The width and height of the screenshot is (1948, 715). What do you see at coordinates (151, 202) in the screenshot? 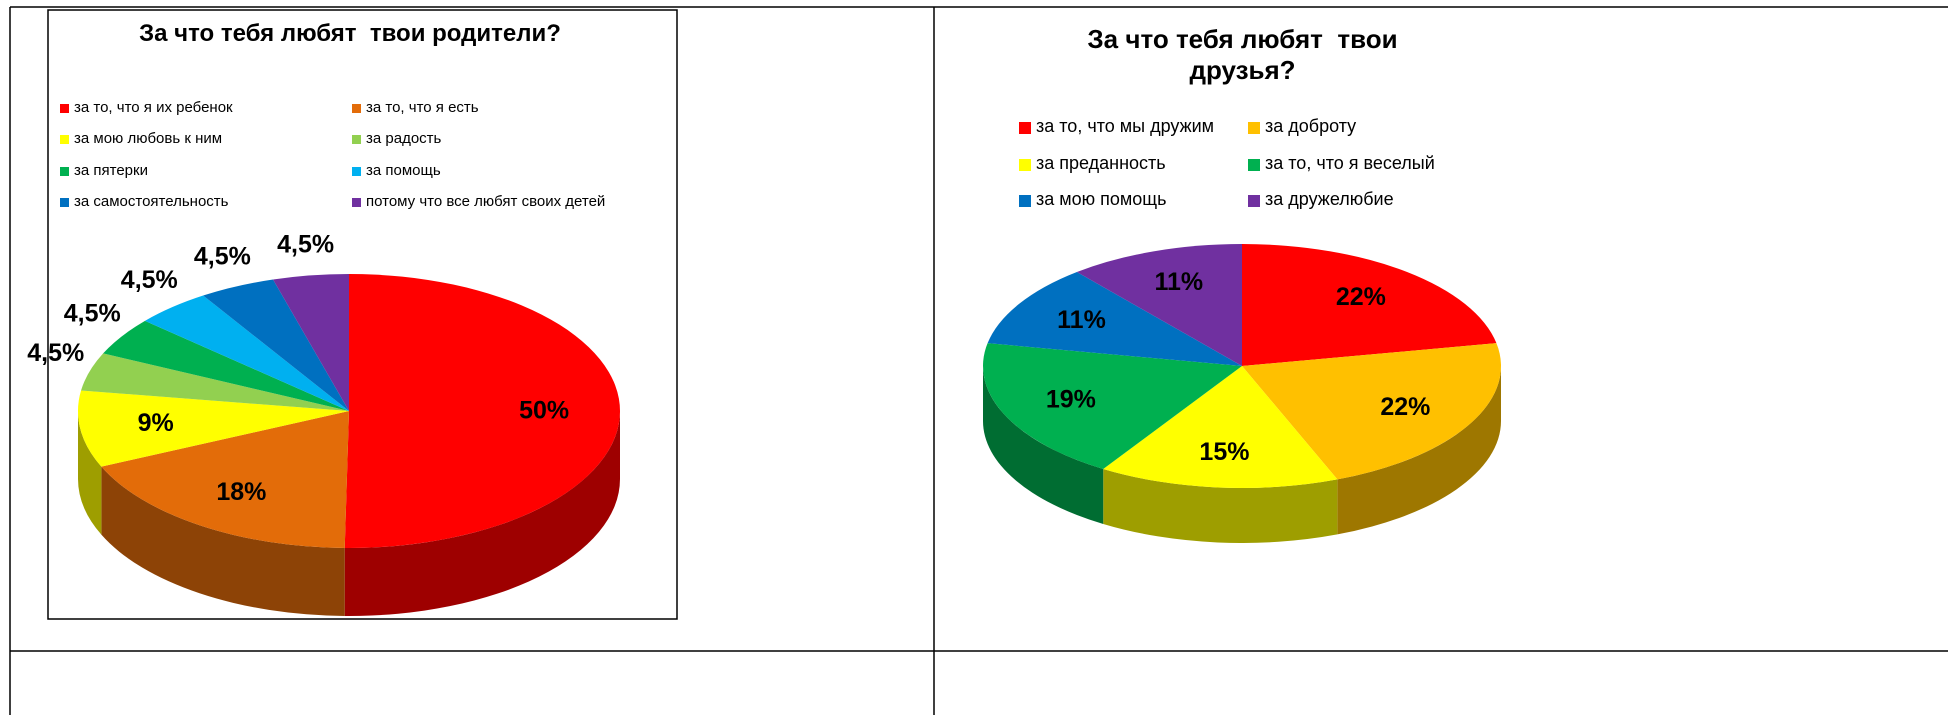
I see `legend-label: за самостоятельность` at bounding box center [151, 202].